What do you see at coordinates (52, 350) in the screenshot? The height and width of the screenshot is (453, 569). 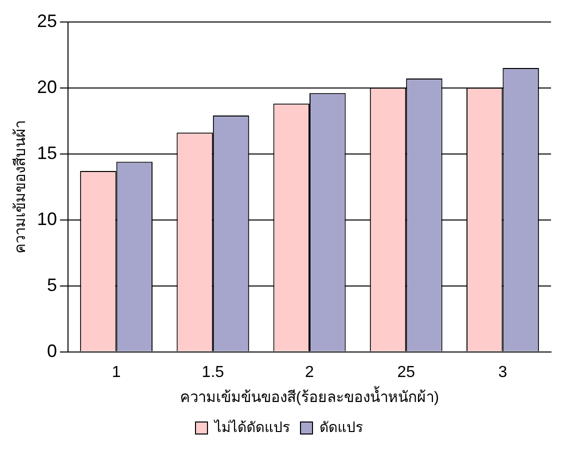 I see `y-tick-label: 0` at bounding box center [52, 350].